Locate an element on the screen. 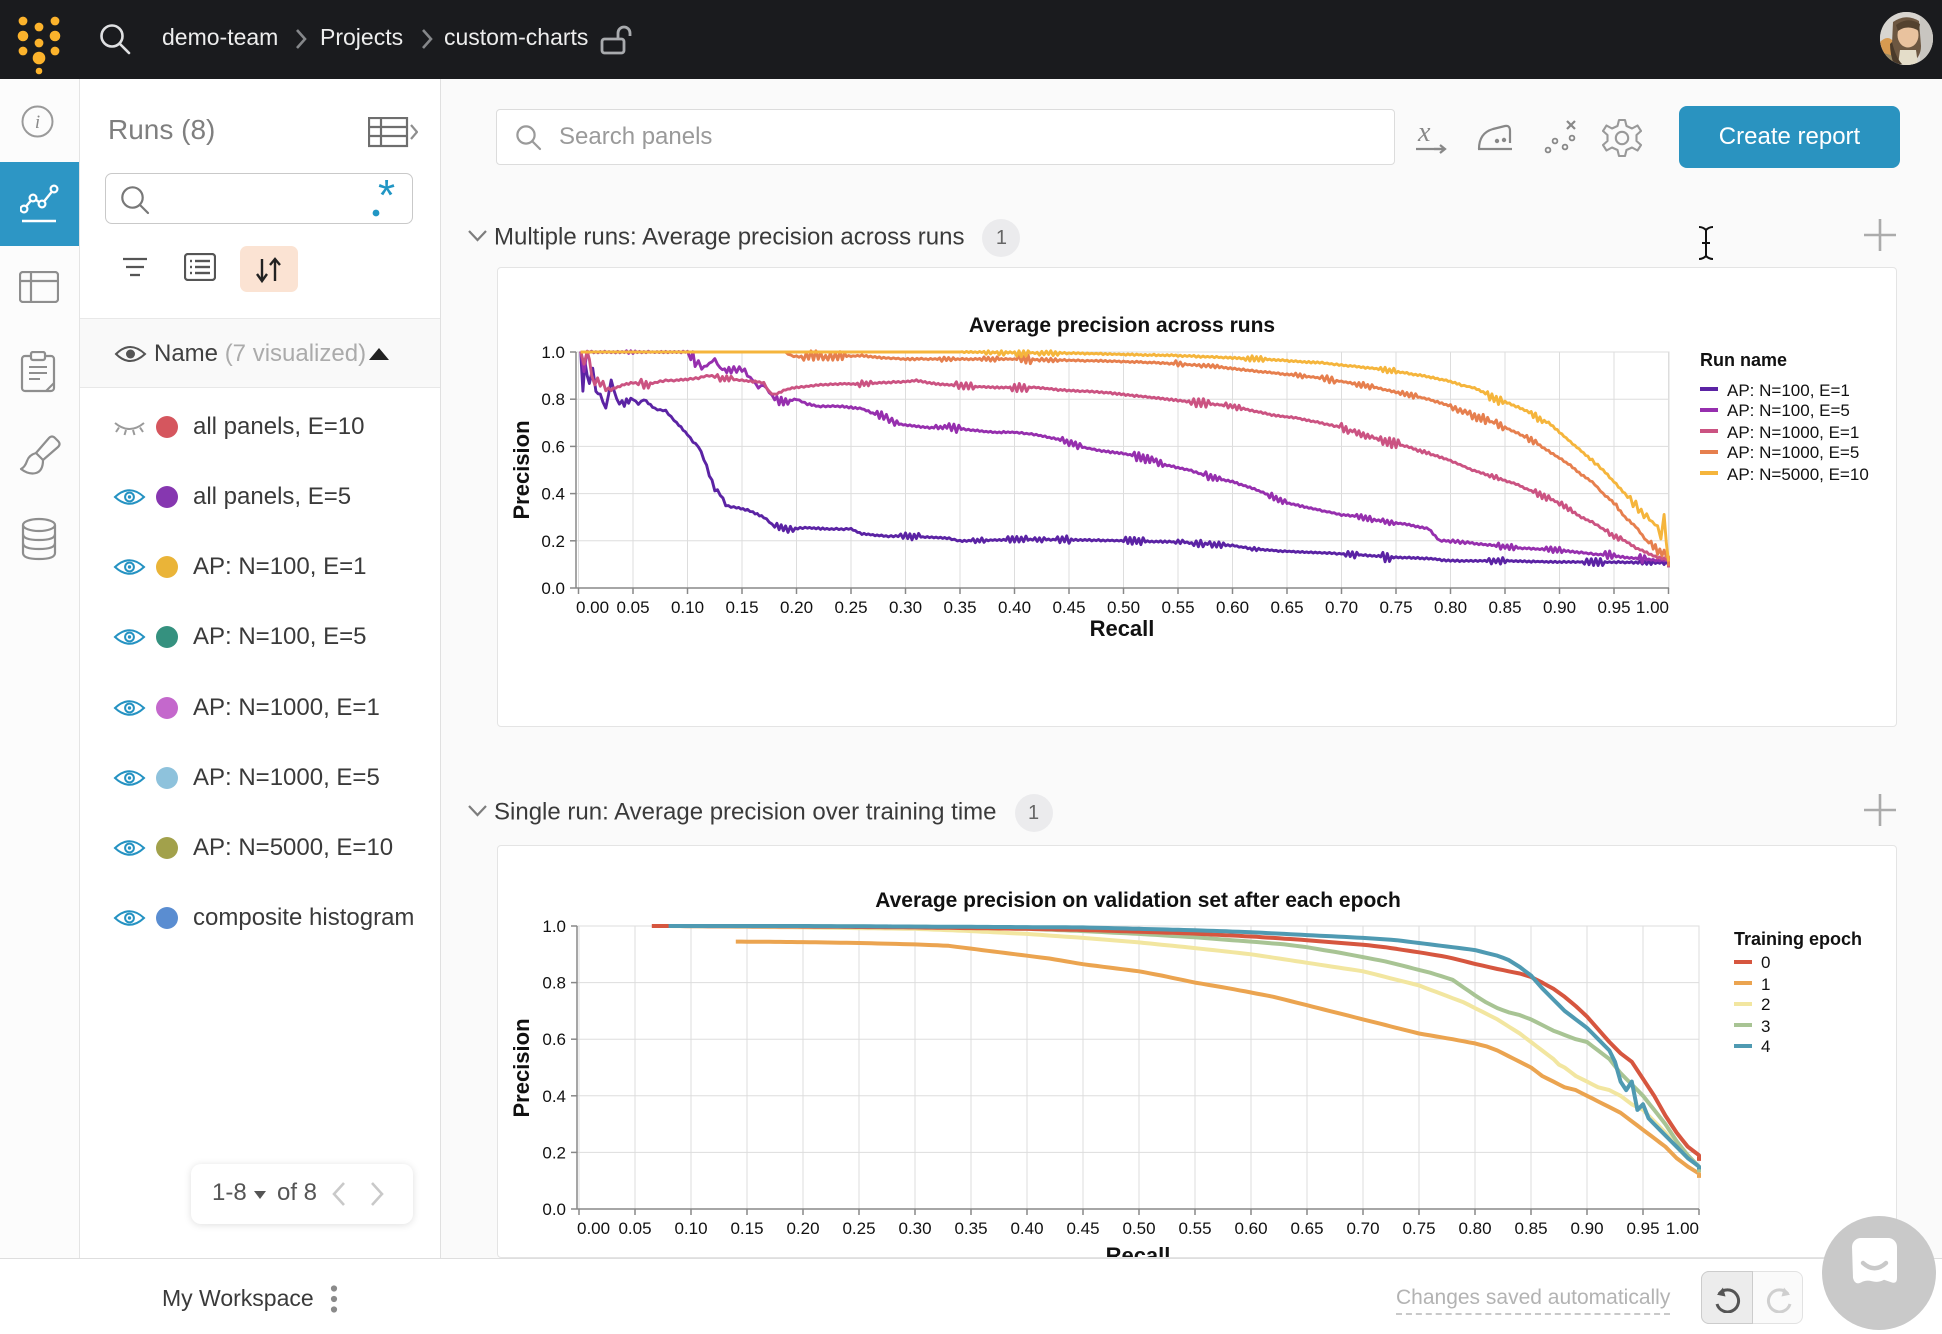 The height and width of the screenshot is (1334, 1942). svg-text: 3 is located at coordinates (1765, 1026).